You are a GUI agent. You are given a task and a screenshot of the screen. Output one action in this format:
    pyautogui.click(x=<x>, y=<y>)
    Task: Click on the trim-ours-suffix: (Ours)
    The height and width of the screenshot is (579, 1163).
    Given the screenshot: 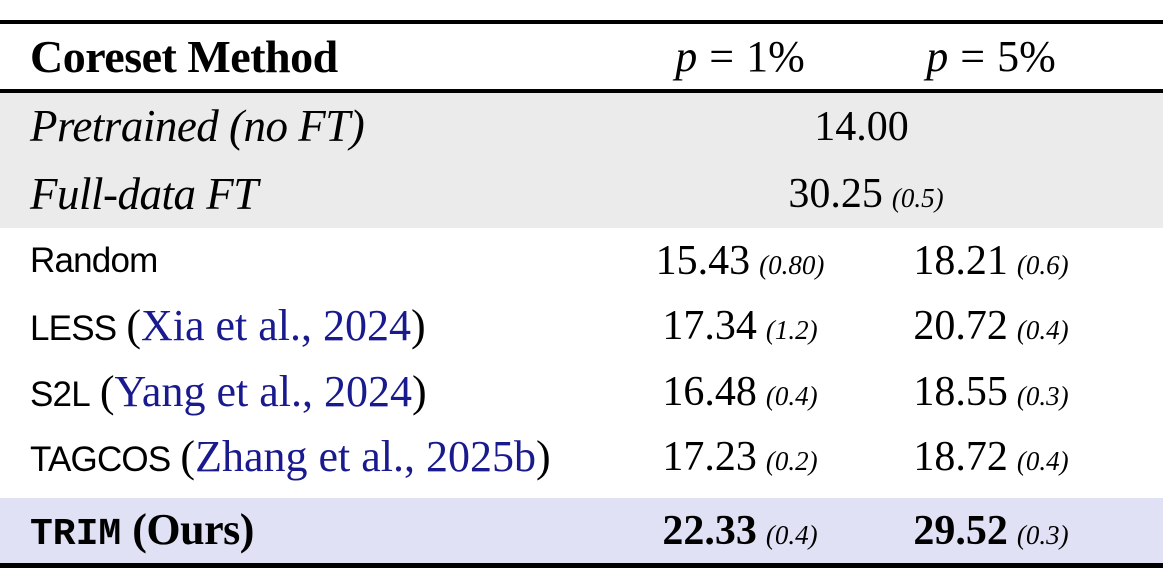 What is the action you would take?
    pyautogui.click(x=193, y=529)
    